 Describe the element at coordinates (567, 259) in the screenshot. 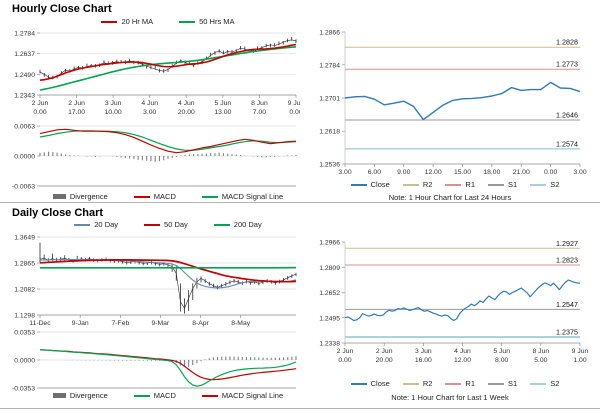

I see `r1-value-label: 1.2823` at that location.